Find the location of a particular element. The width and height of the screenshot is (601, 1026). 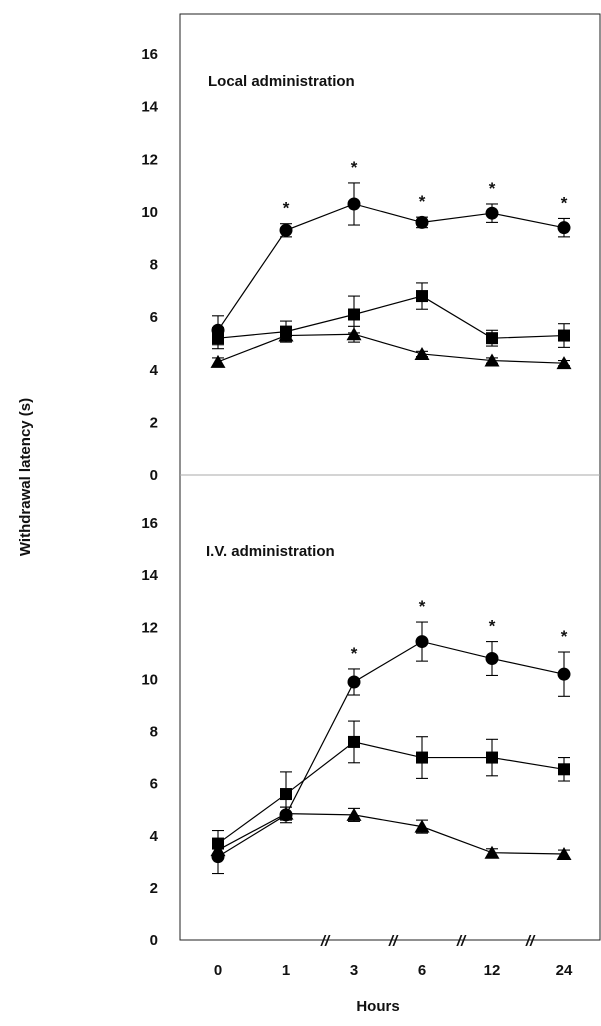

x-tick-label: 3 is located at coordinates (354, 970).